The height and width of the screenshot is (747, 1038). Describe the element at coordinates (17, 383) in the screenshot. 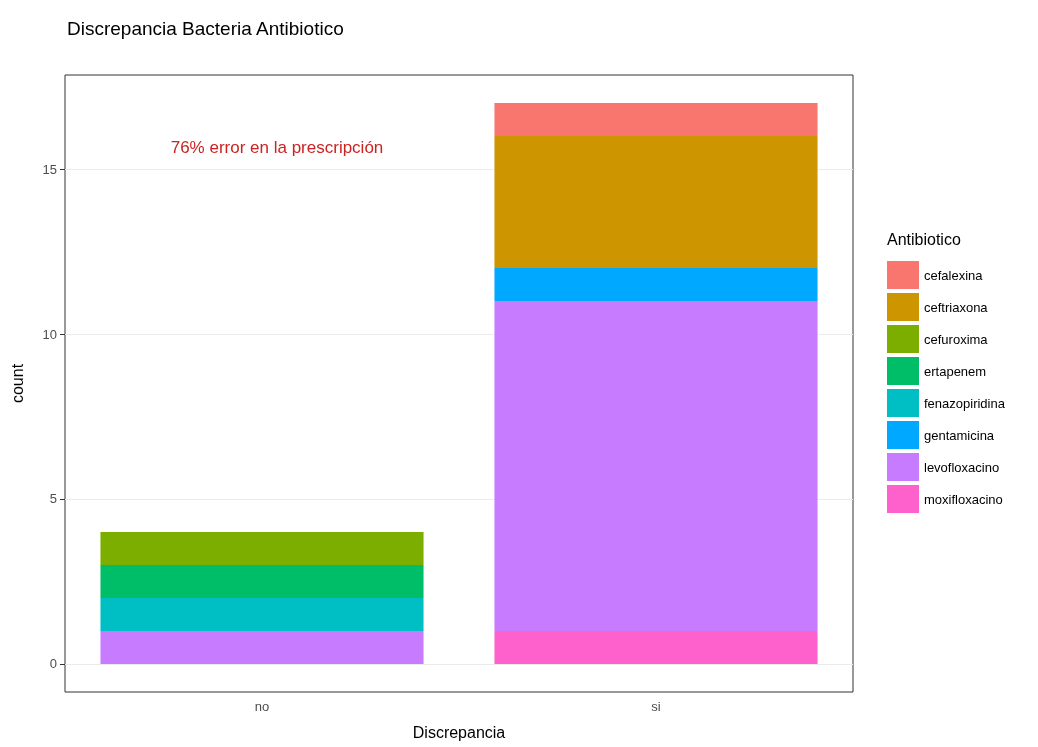

I see `y-axis-title: count` at that location.